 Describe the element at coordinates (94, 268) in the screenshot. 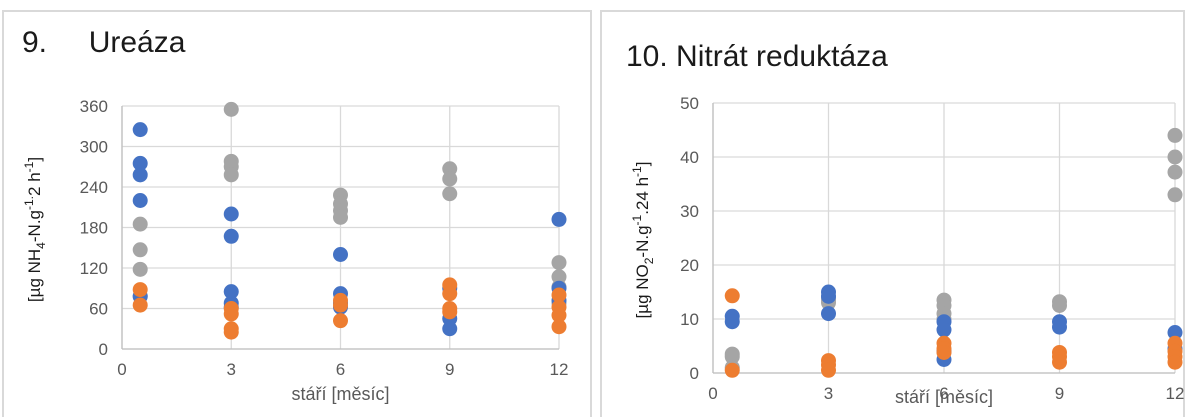

I see `y-tick-label: 120` at that location.